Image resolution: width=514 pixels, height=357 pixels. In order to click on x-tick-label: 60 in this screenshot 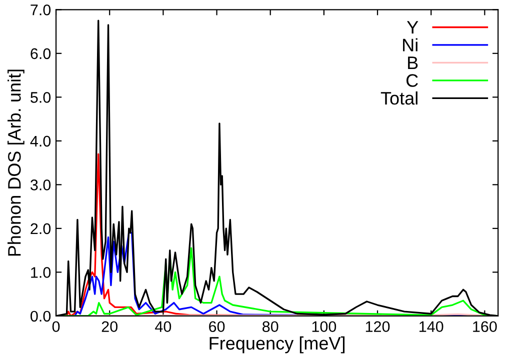, I will do `click(217, 326)`.